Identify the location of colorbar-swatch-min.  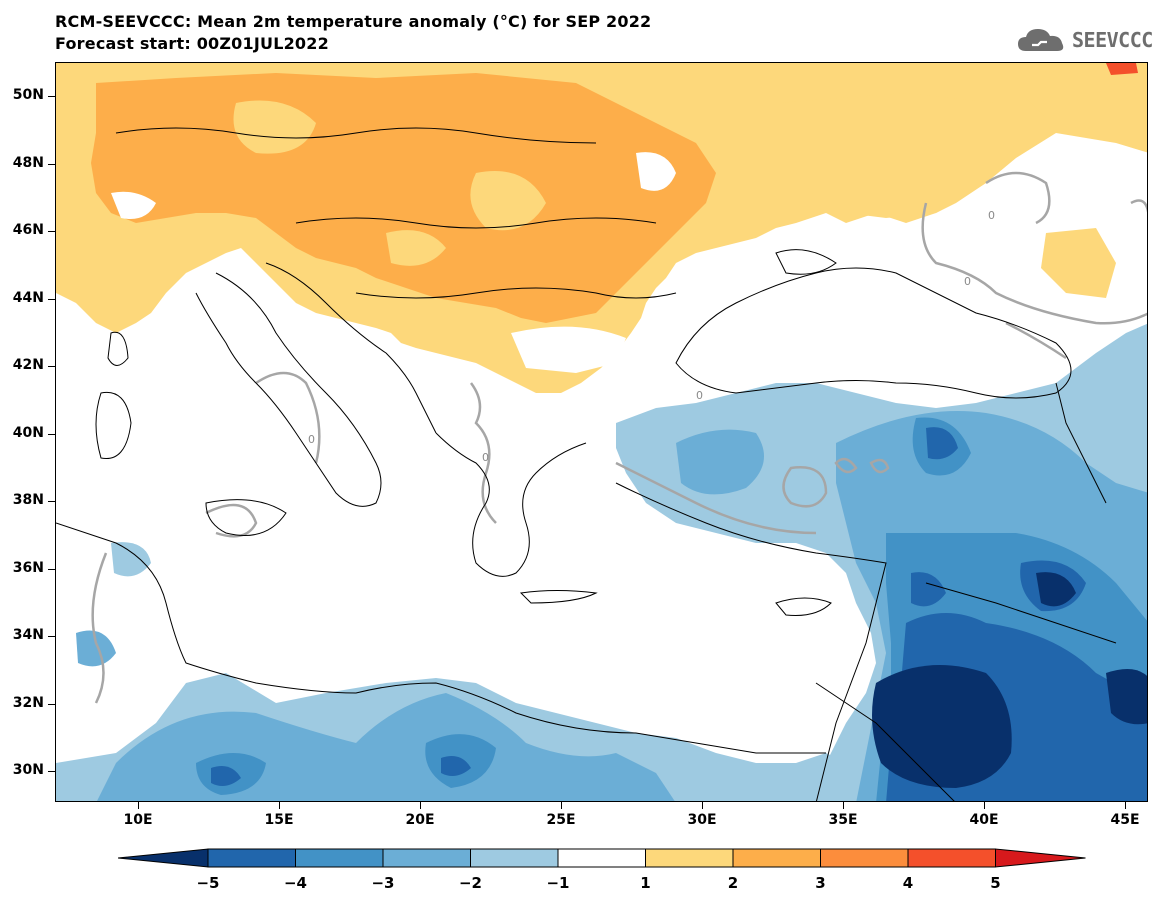
(163, 858).